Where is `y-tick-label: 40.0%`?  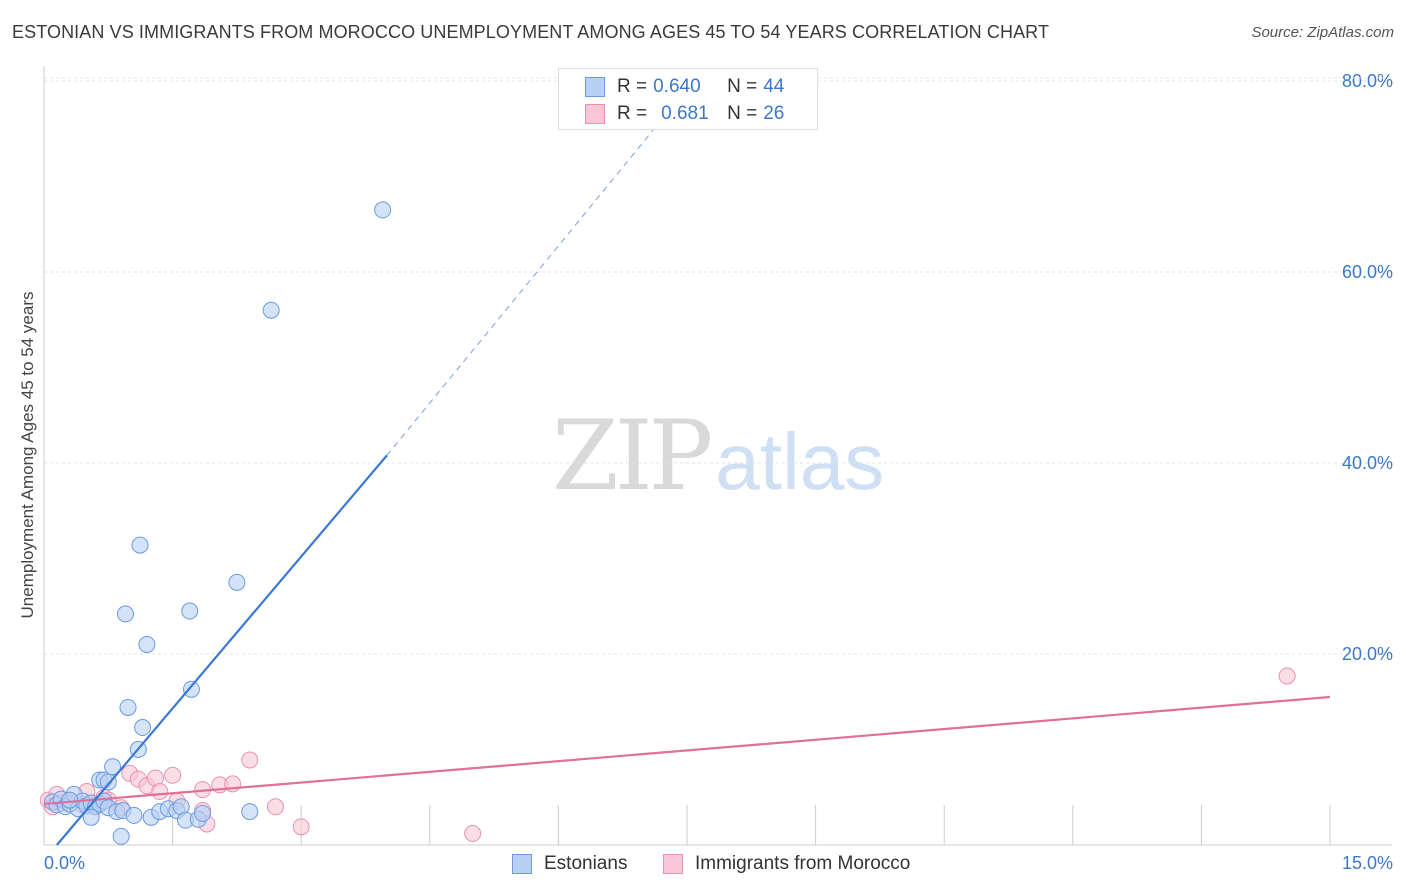 y-tick-label: 40.0% is located at coordinates (1367, 463).